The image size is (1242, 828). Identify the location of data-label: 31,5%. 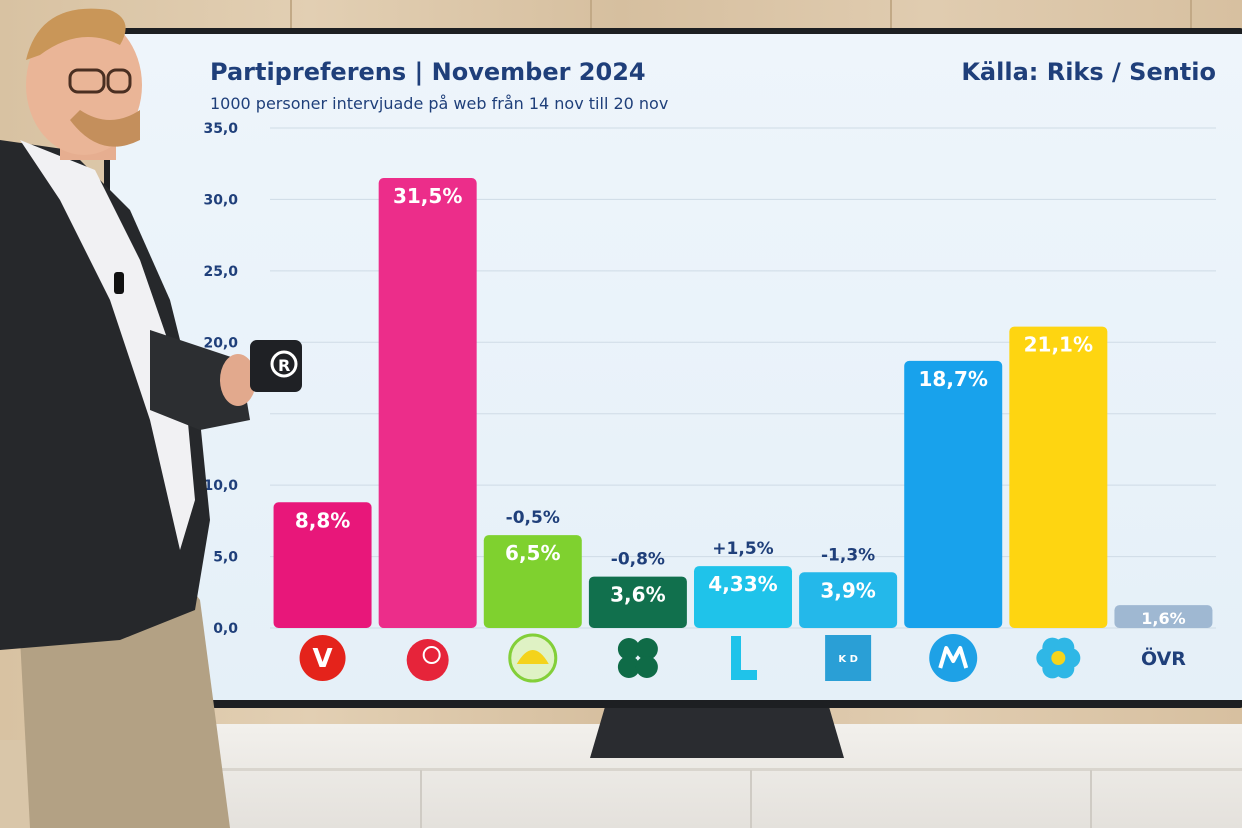
(427, 196).